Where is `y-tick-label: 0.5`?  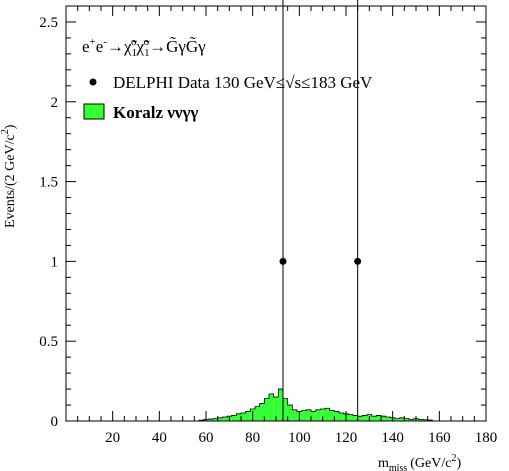
y-tick-label: 0.5 is located at coordinates (48, 342).